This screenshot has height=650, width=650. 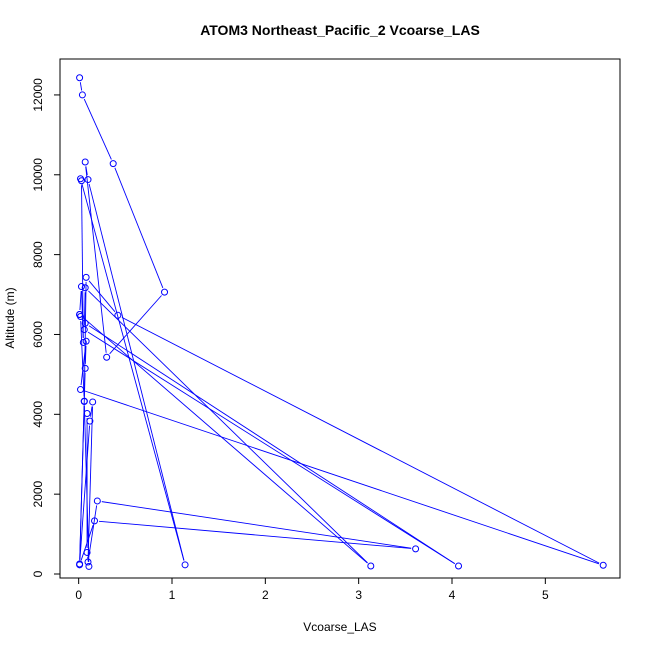 I want to click on x-tick-label: 0, so click(x=78, y=595).